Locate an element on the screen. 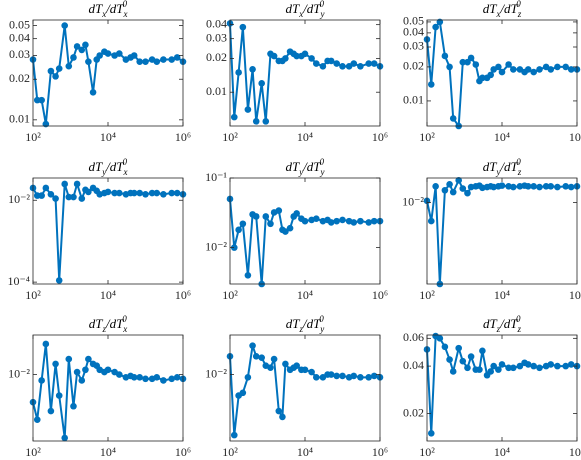 The image size is (581, 460). panel-title: dTy/dTy0 is located at coordinates (304, 167).